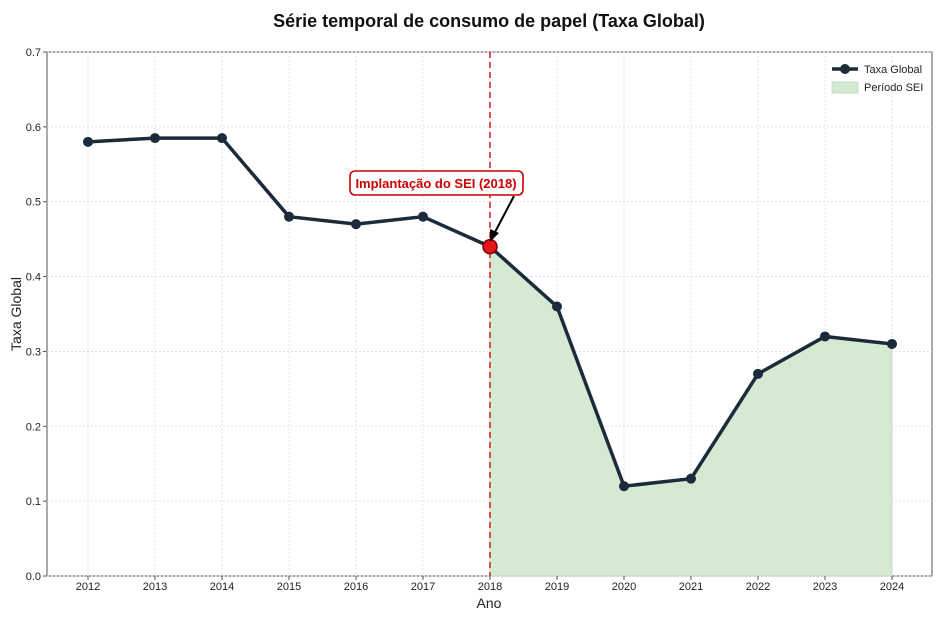  I want to click on legend: Taxa Global Período SEI, so click(877, 79).